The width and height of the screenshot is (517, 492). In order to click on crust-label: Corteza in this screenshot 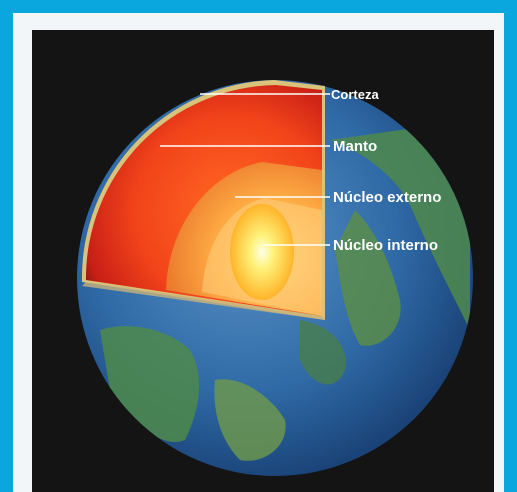, I will do `click(355, 94)`.